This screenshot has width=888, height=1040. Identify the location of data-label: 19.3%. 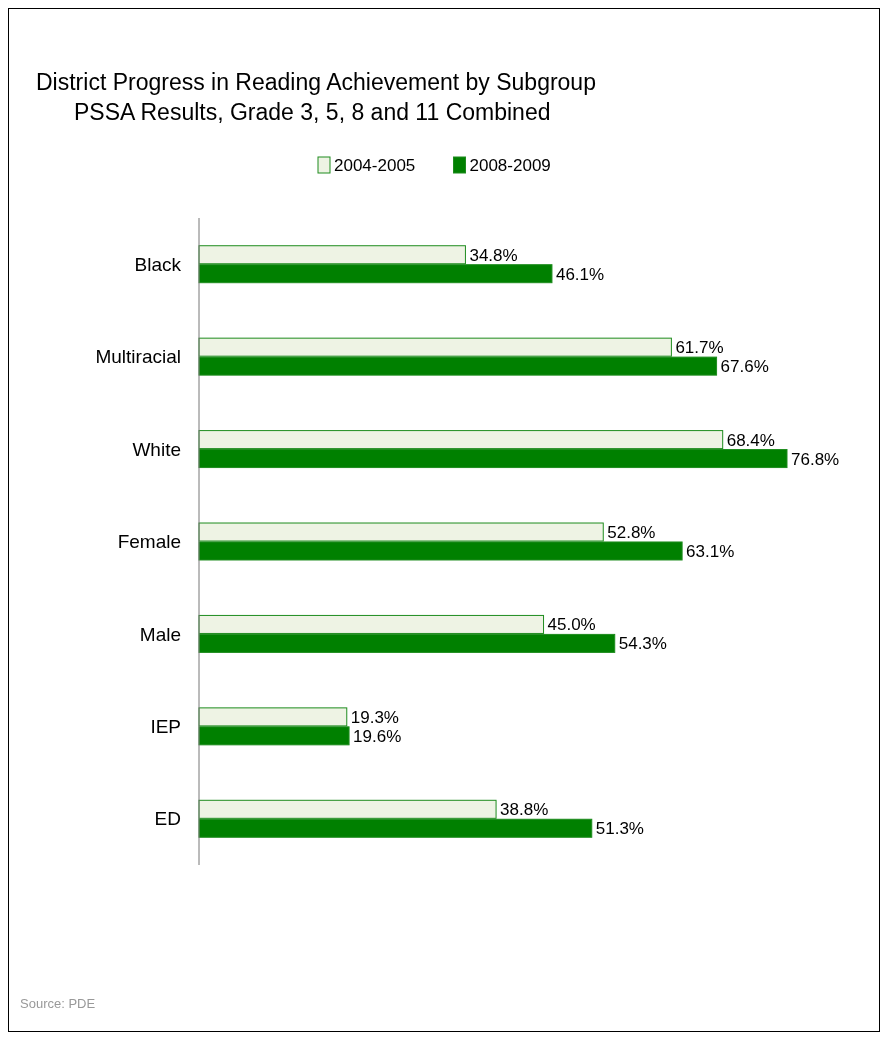
(374, 717).